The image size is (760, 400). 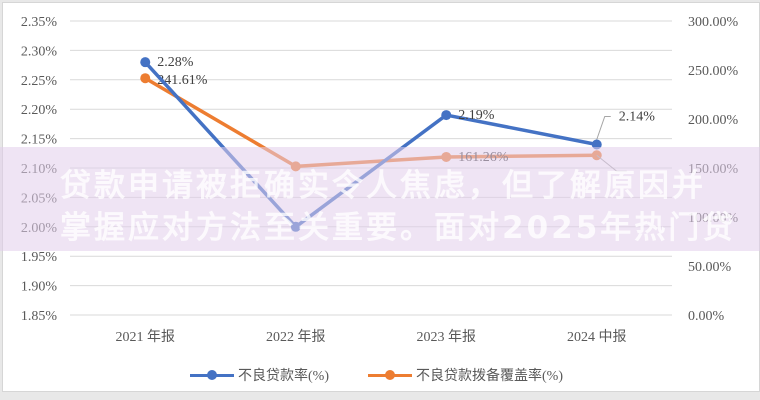 I want to click on legend-label: 不良贷款拨备覆盖率(%), so click(x=489, y=376).